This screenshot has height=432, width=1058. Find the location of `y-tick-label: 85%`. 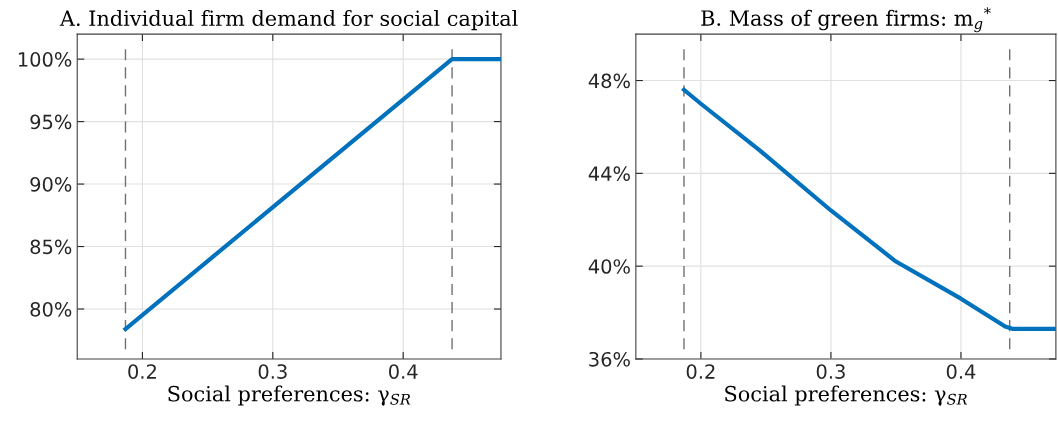

y-tick-label: 85% is located at coordinates (51, 247).